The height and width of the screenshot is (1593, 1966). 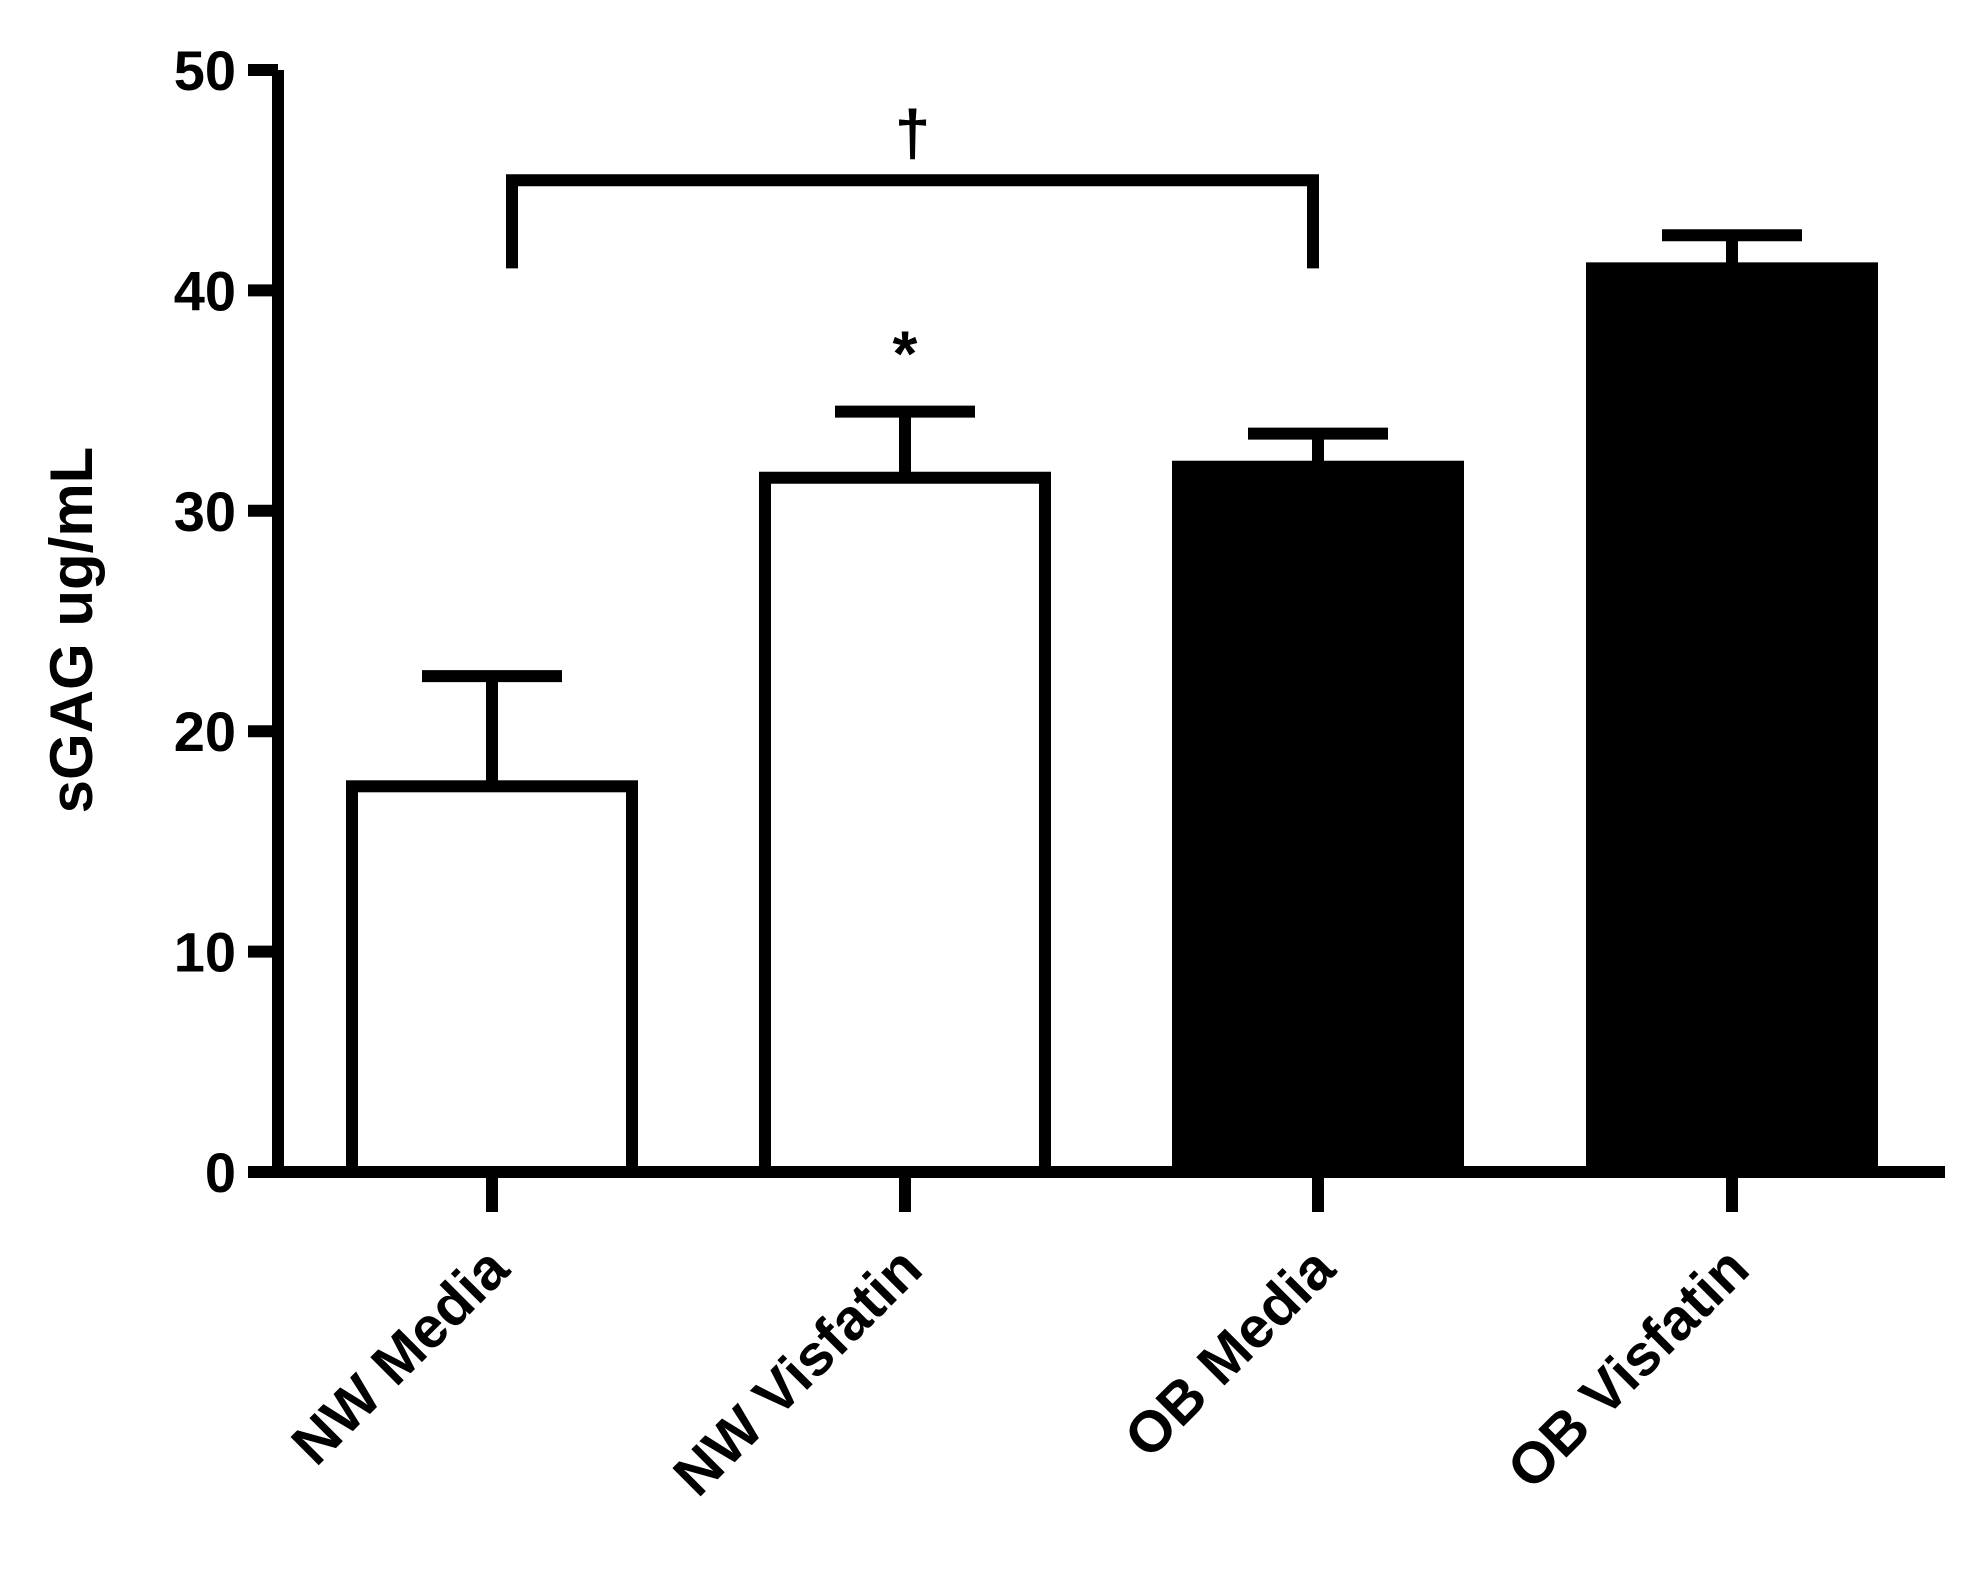 I want to click on x-tick-label: OB Media, so click(x=1230, y=1353).